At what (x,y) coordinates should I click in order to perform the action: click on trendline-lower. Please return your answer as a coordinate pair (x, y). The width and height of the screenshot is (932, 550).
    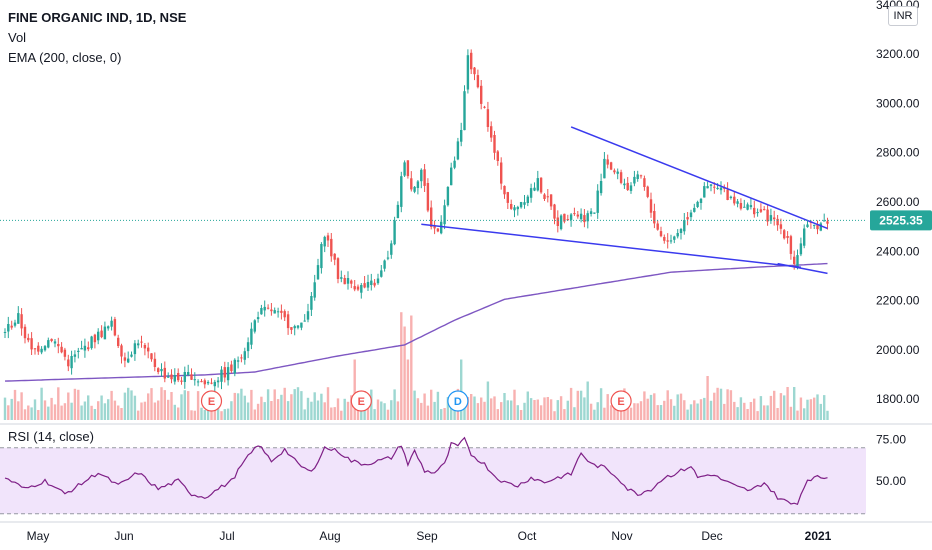
    Looking at the image, I should click on (611, 246).